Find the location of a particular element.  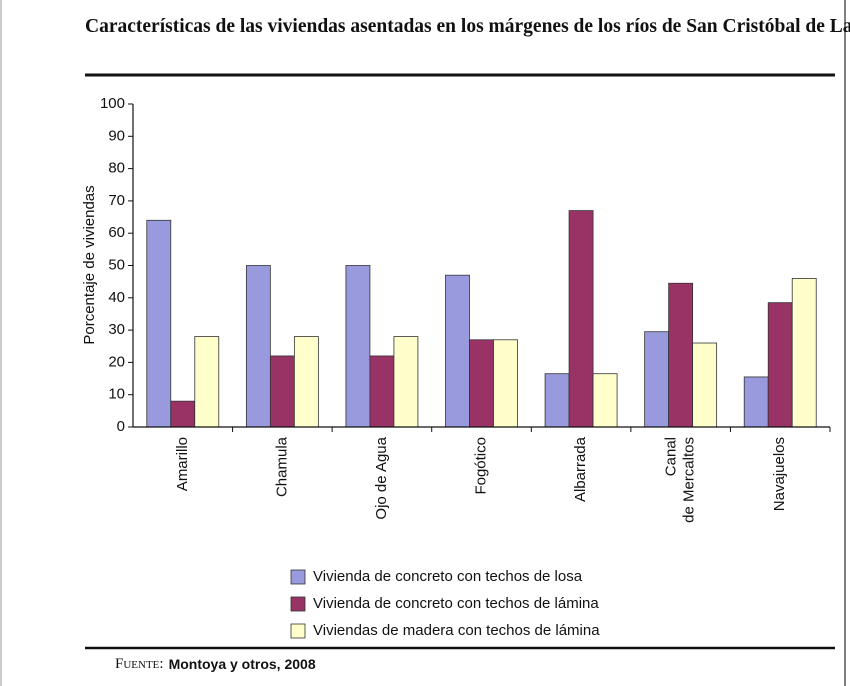

x-tick-label: Chamula is located at coordinates (281, 466).